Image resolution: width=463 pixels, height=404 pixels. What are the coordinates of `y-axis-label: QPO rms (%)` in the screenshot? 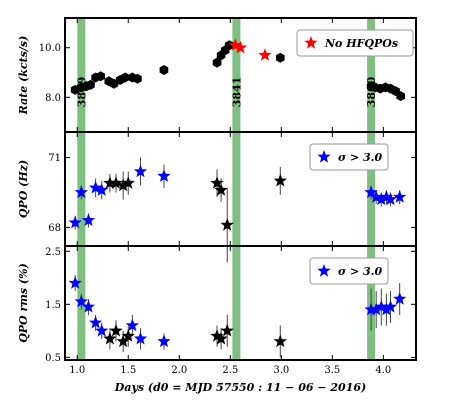 It's located at (23, 303).